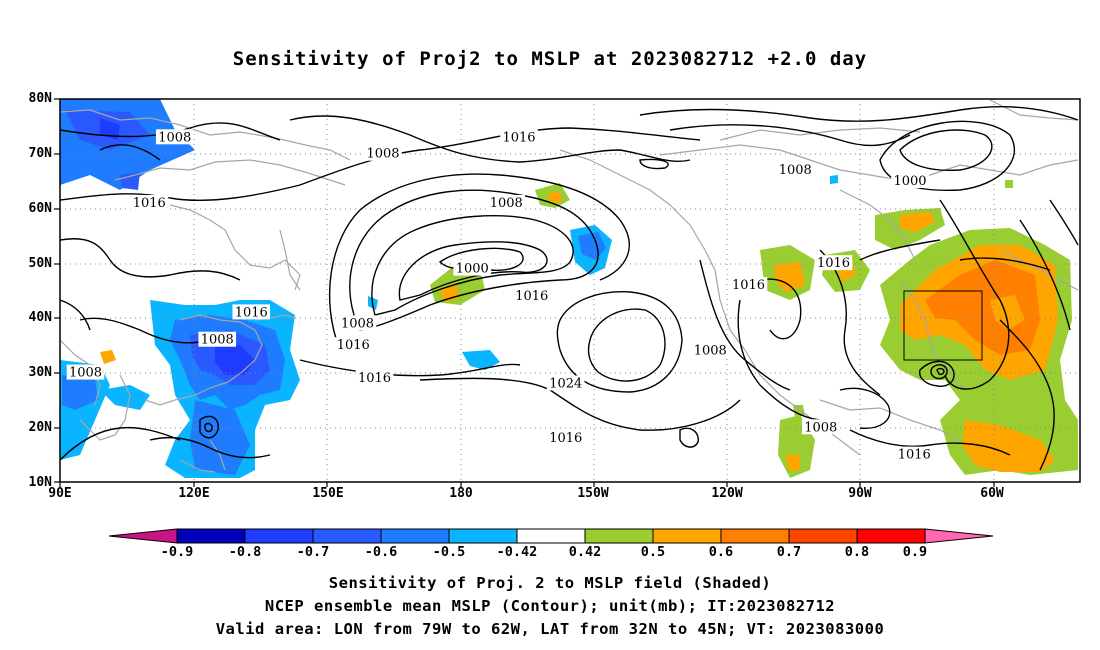  Describe the element at coordinates (40, 153) in the screenshot. I see `lat-label-70n: 70N` at that location.